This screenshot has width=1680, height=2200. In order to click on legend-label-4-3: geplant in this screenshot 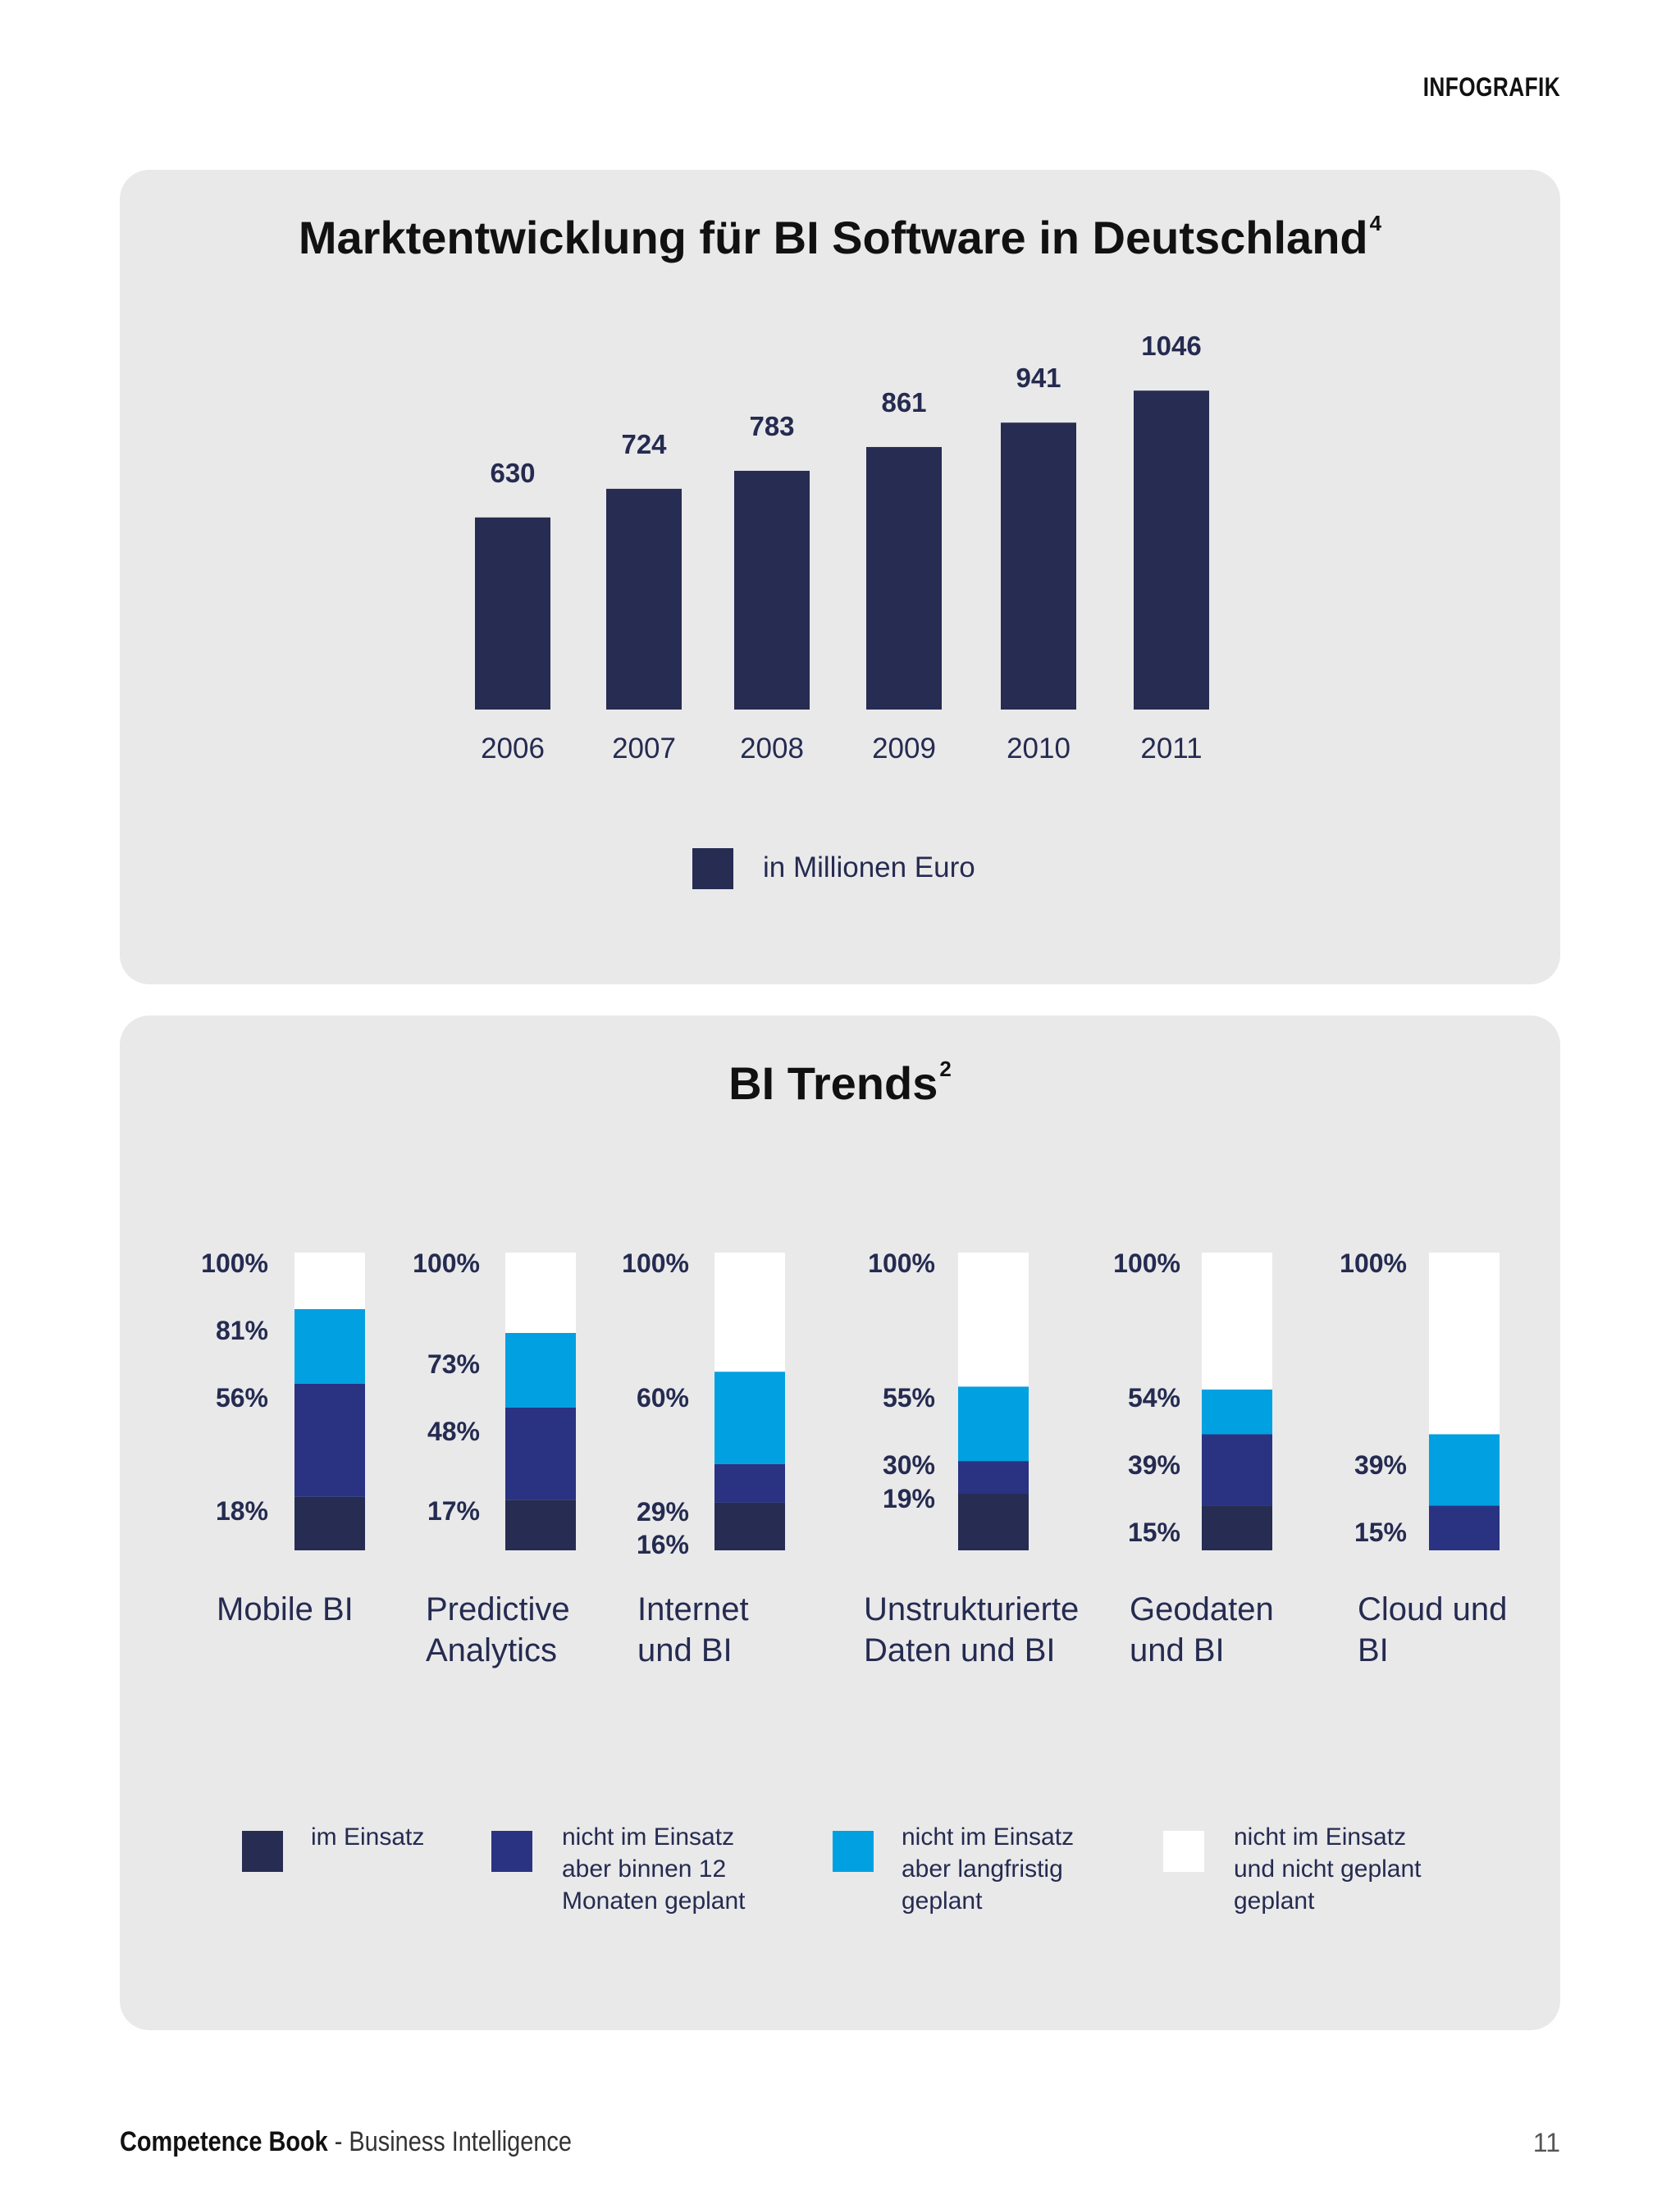, I will do `click(1275, 1901)`.